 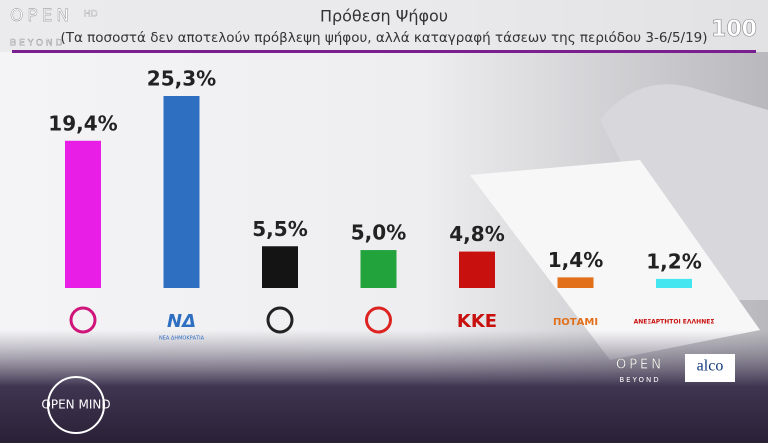 What do you see at coordinates (91, 15) in the screenshot?
I see `channel-hd: HD` at bounding box center [91, 15].